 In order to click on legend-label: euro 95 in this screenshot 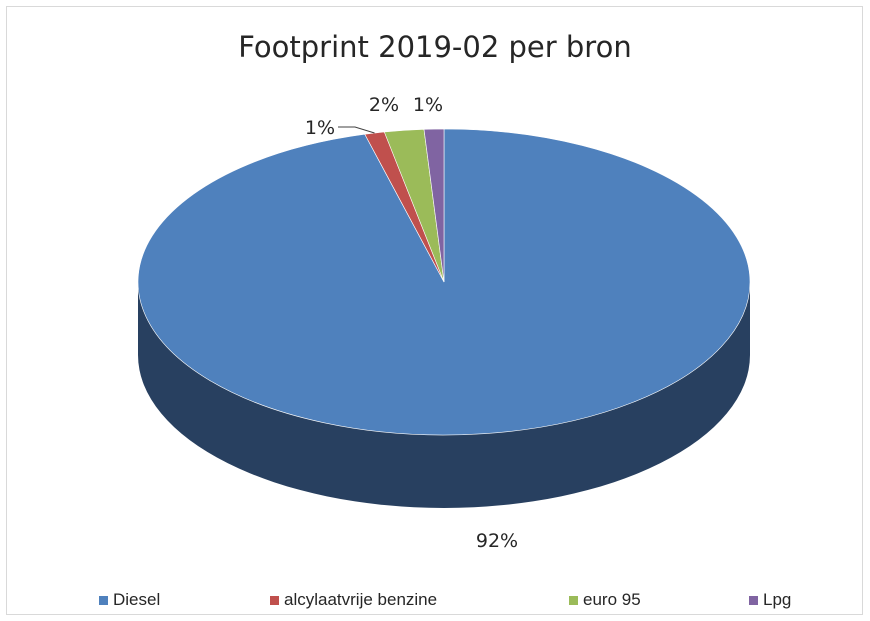, I will do `click(612, 599)`.